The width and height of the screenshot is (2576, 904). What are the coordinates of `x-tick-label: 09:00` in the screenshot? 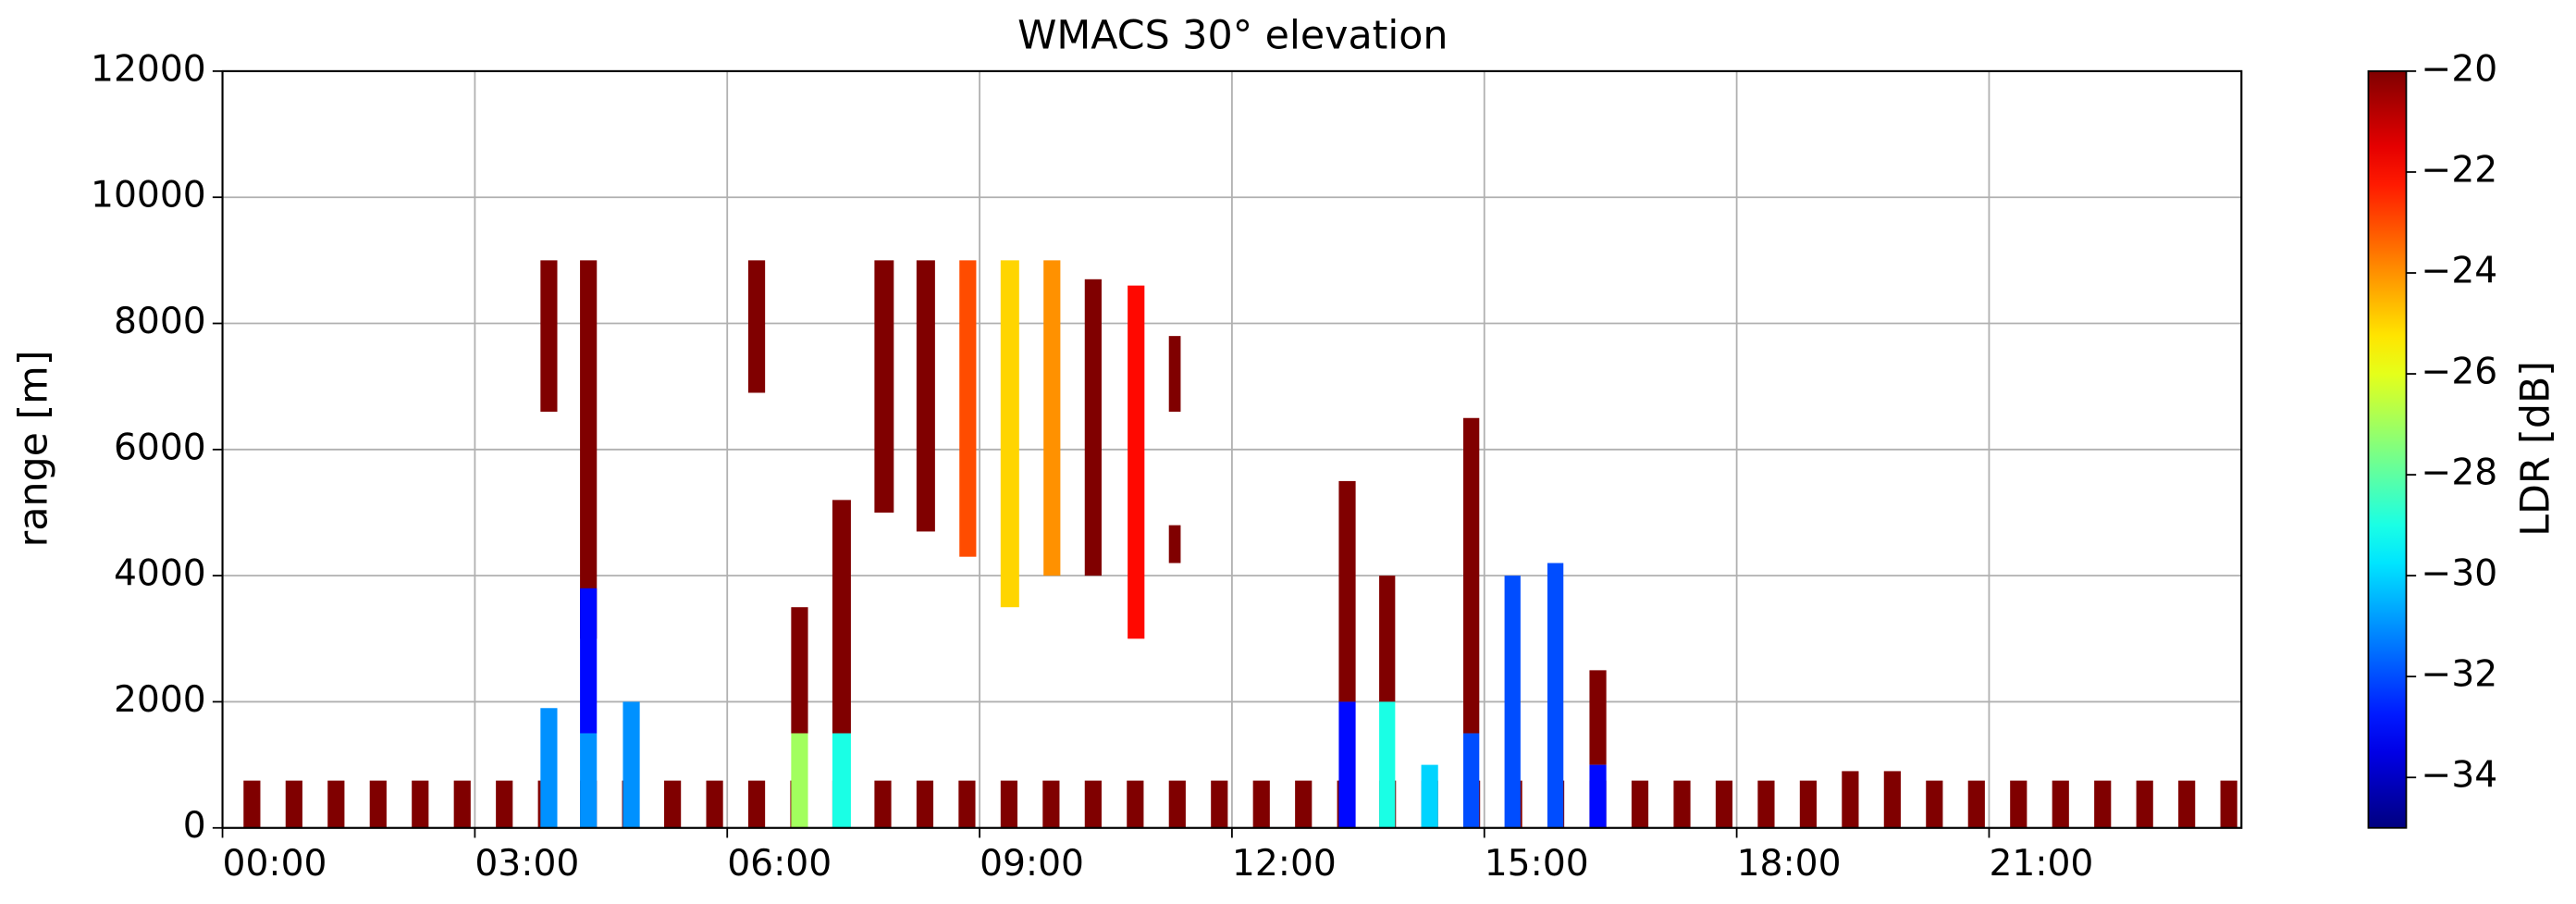 It's located at (1032, 864).